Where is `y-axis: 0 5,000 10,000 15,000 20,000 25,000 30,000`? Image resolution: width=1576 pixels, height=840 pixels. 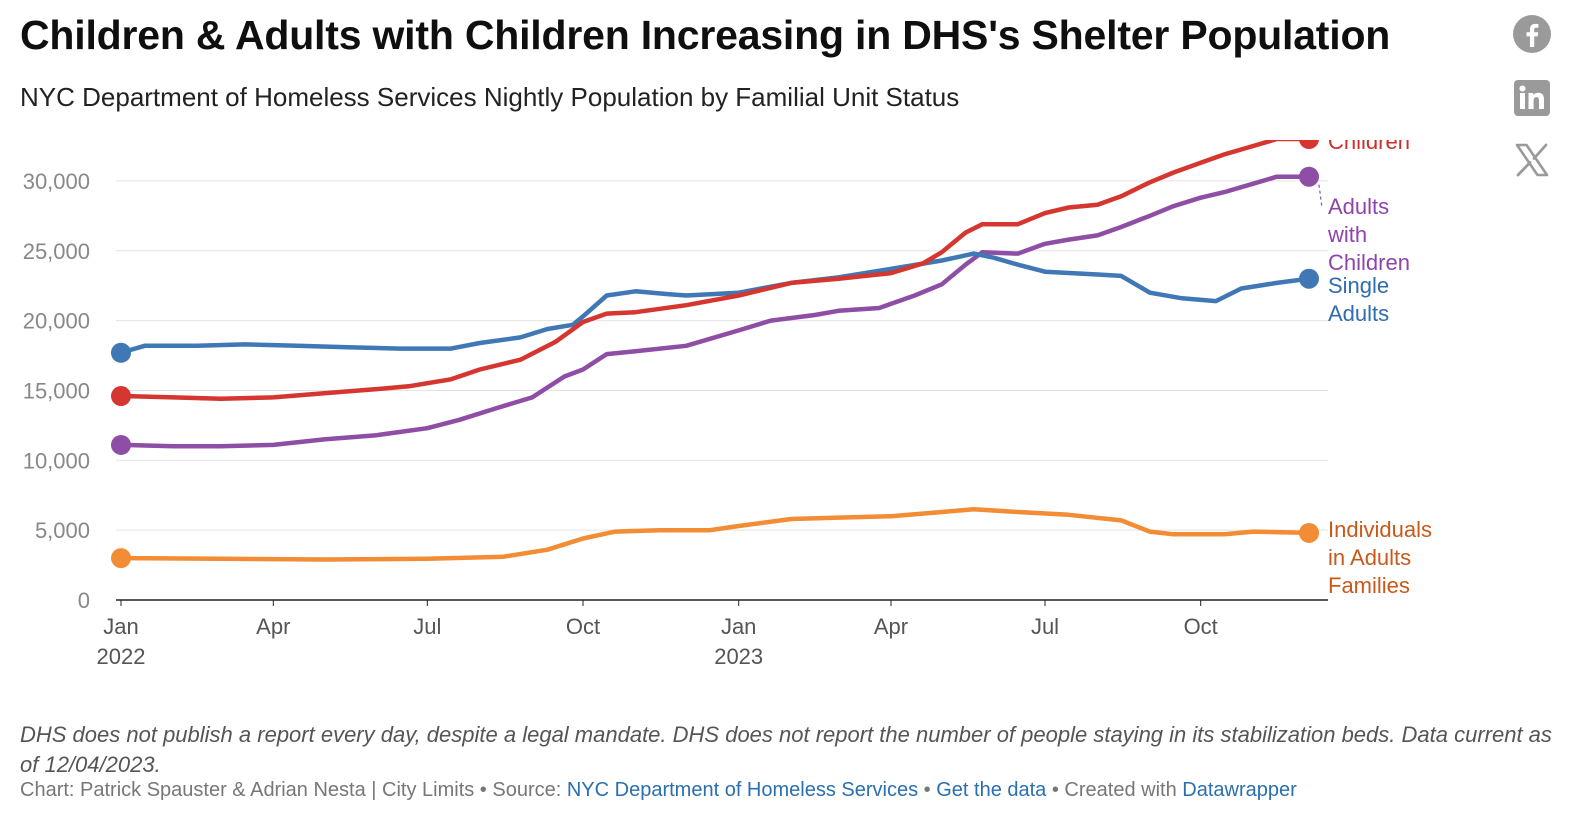
y-axis: 0 5,000 10,000 15,000 20,000 25,000 30,000 is located at coordinates (56, 391).